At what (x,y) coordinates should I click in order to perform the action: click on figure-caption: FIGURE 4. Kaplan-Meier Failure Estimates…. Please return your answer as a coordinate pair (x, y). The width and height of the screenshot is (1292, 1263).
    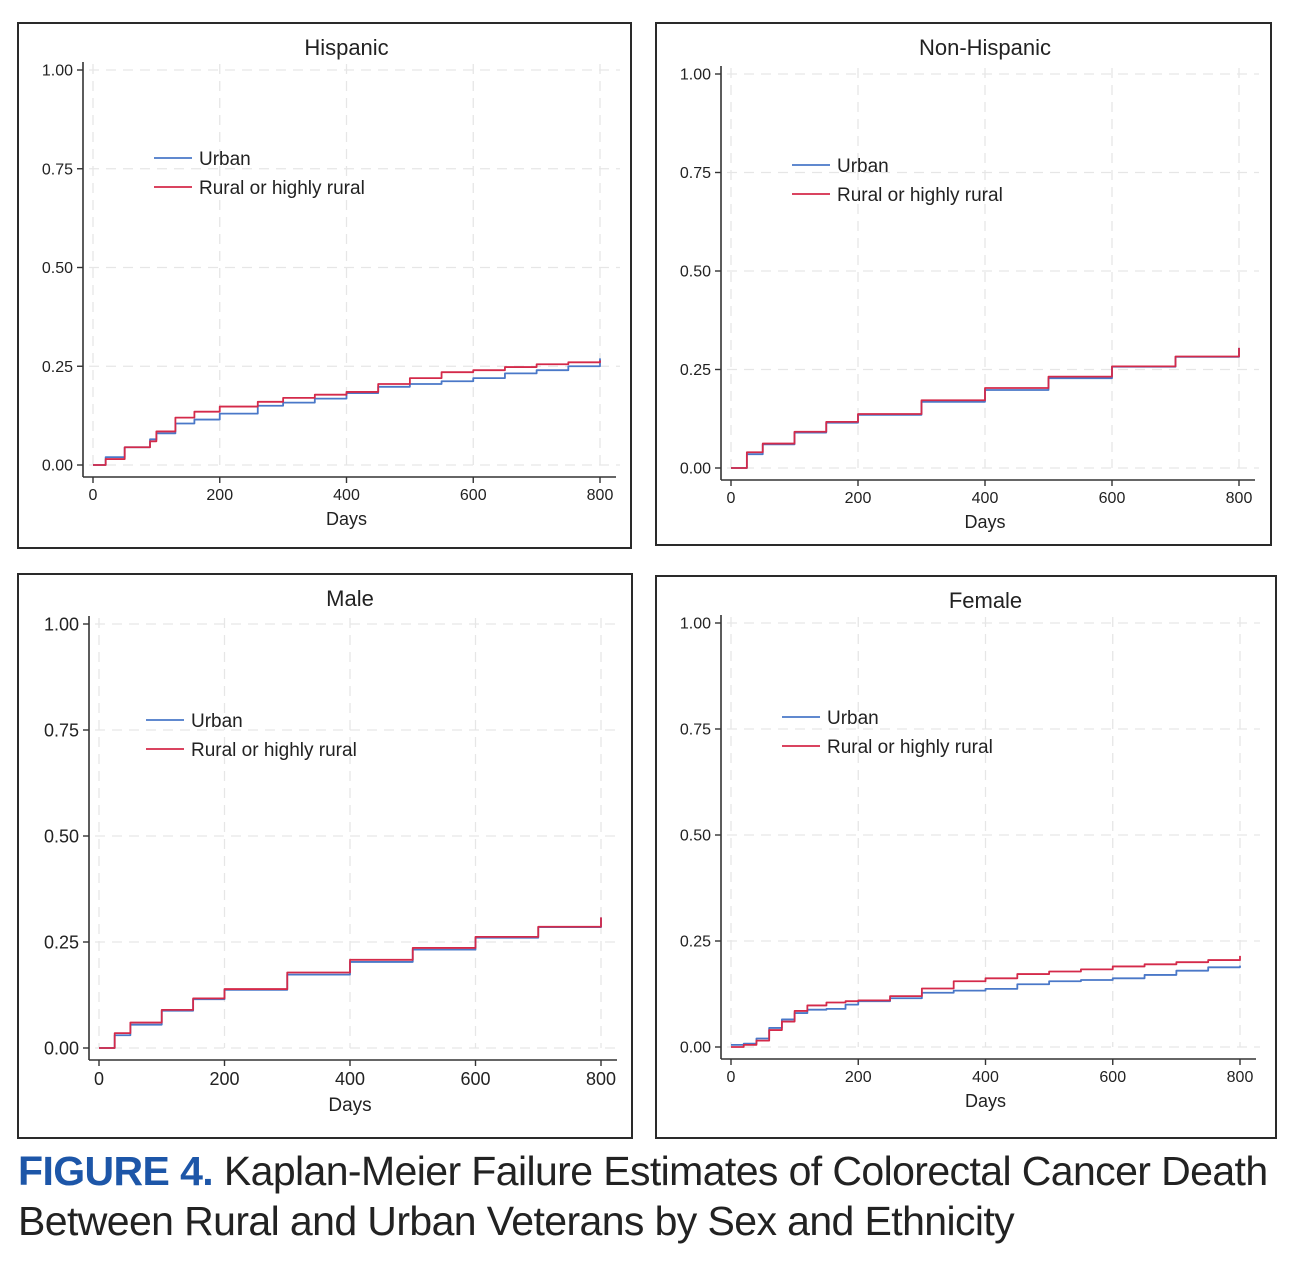
    Looking at the image, I should click on (650, 1196).